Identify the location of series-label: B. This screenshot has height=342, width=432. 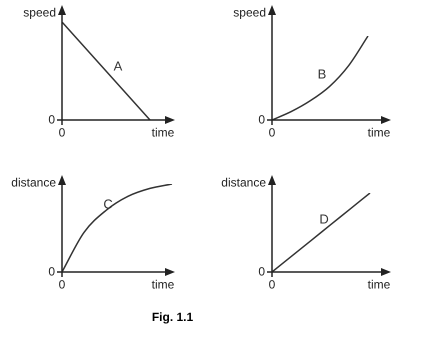
(322, 74).